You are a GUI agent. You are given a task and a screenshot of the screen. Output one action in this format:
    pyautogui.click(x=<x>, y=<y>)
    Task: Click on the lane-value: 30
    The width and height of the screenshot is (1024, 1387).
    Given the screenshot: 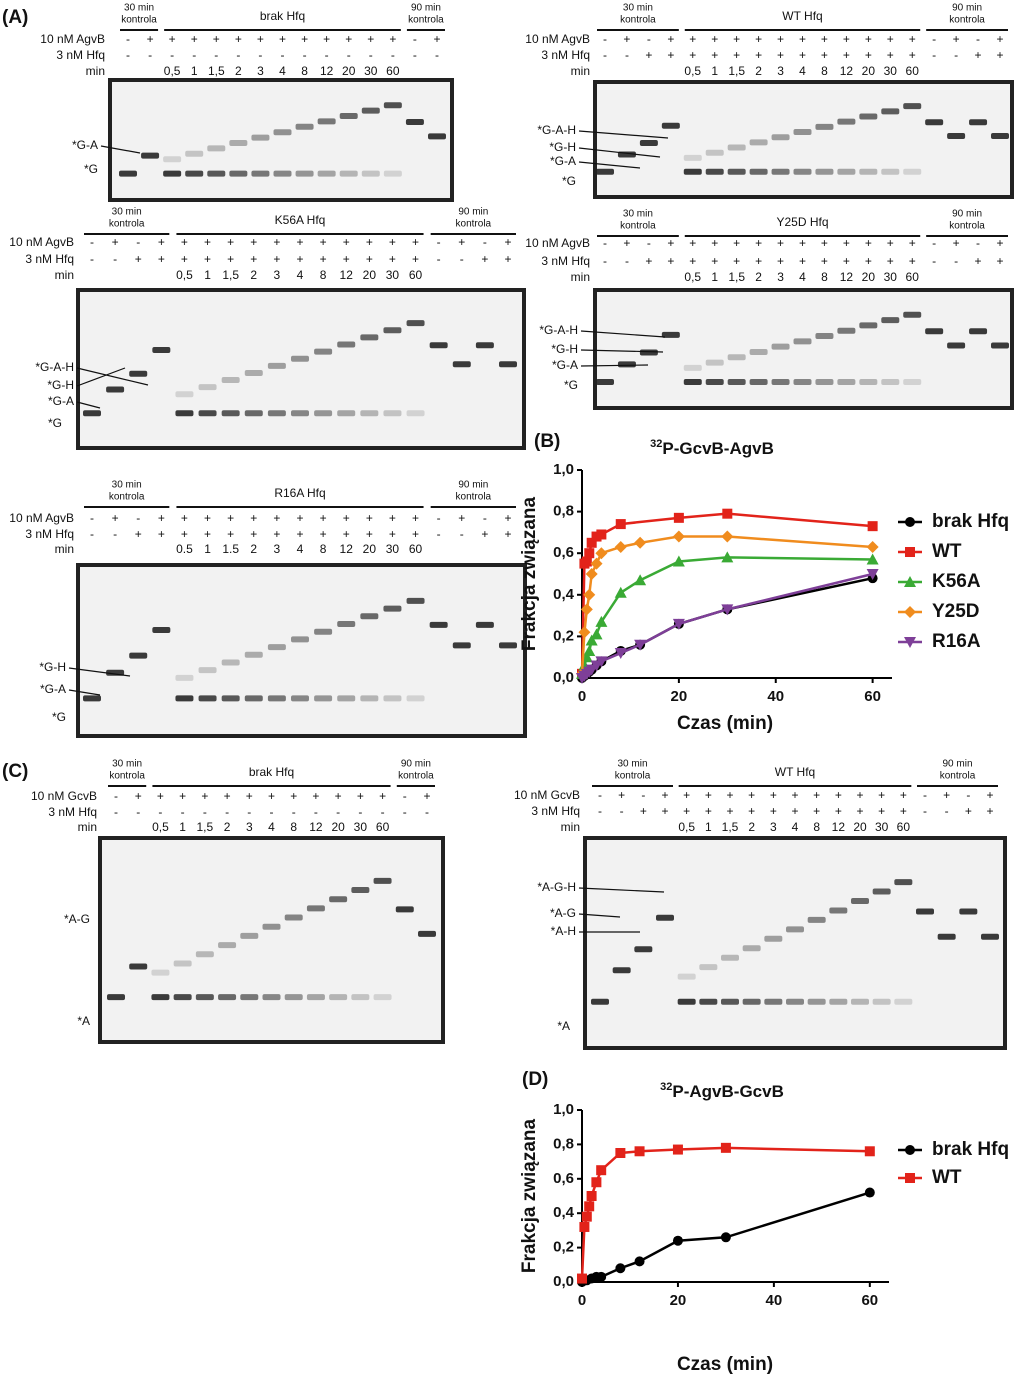 What is the action you would take?
    pyautogui.click(x=882, y=827)
    